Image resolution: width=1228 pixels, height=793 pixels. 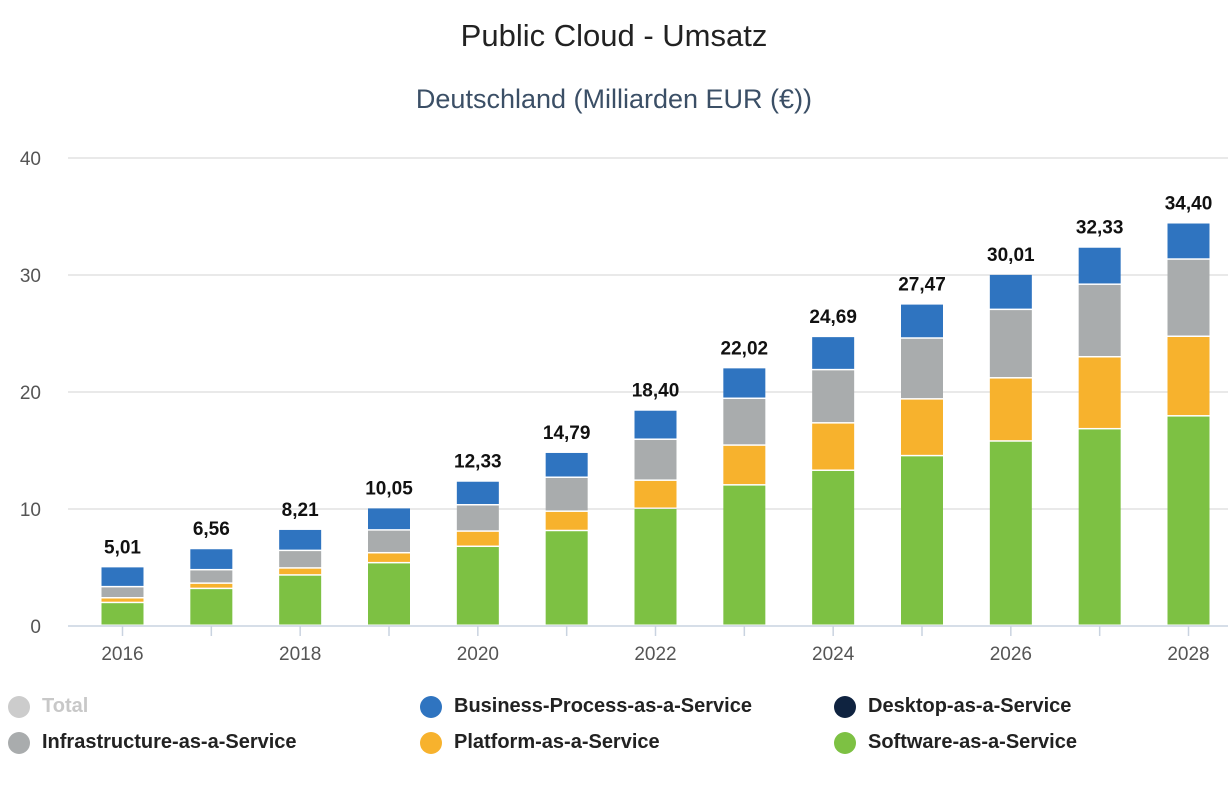 What do you see at coordinates (169, 742) in the screenshot?
I see `legend-label: Infrastructure-as-a-Service` at bounding box center [169, 742].